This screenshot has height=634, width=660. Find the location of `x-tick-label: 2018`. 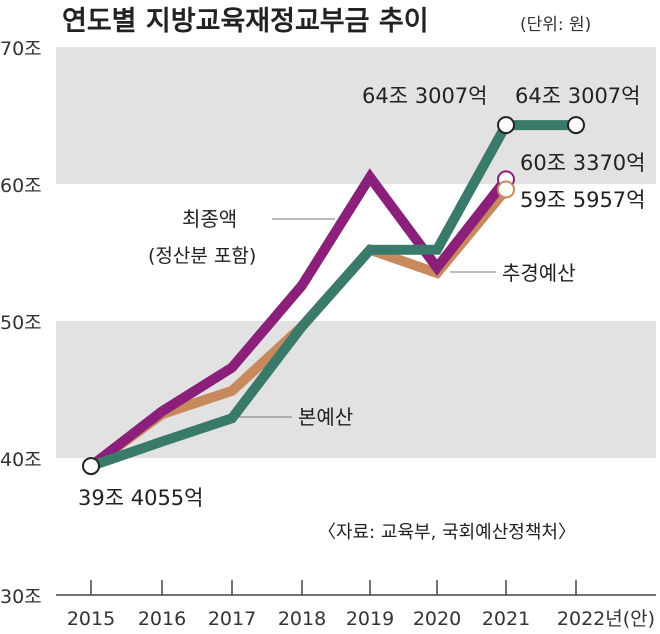

x-tick-label: 2018 is located at coordinates (302, 619).